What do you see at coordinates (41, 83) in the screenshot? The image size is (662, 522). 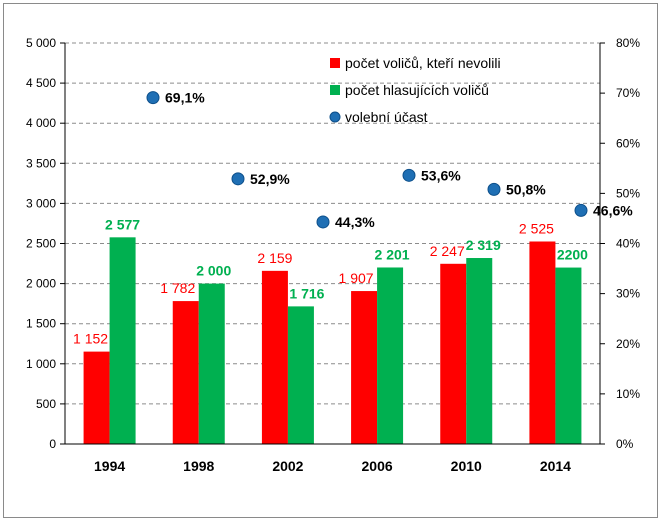 I see `y-tick-label: 4 500` at bounding box center [41, 83].